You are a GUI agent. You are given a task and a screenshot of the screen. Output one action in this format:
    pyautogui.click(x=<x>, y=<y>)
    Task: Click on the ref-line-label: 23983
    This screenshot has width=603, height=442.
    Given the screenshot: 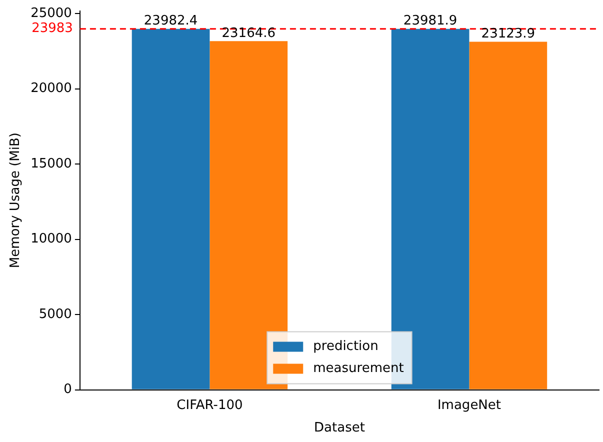 What is the action you would take?
    pyautogui.click(x=52, y=28)
    